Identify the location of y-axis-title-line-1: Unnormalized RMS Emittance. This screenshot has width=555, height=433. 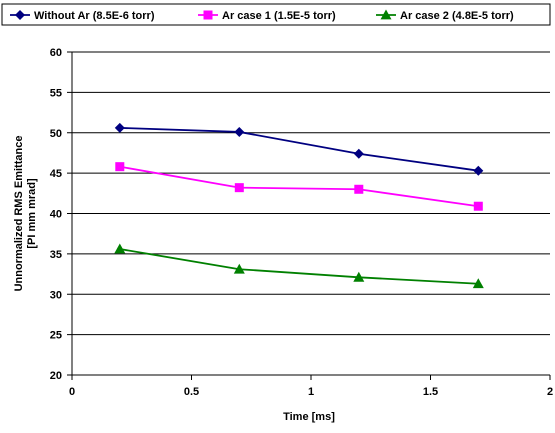
(19, 214).